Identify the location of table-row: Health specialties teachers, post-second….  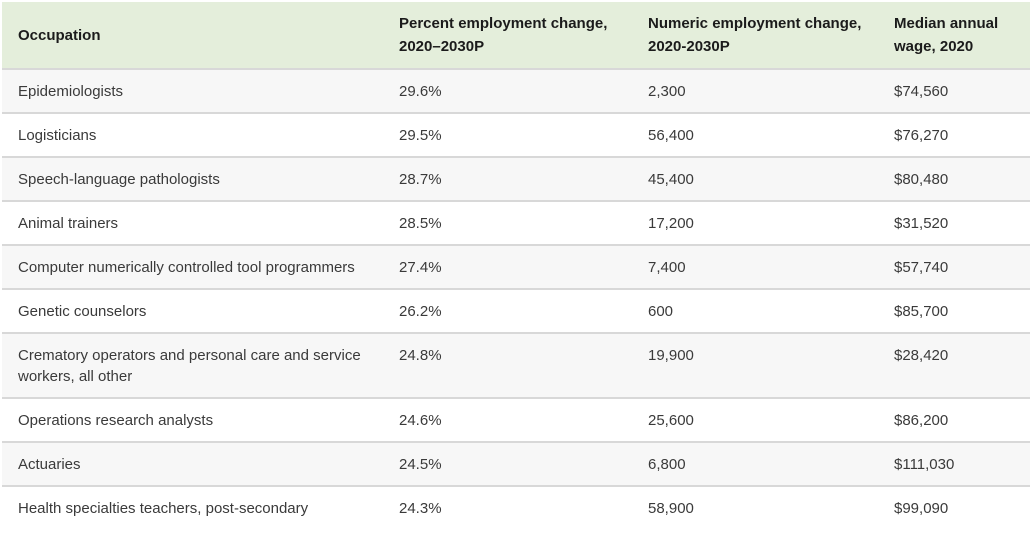
(516, 507).